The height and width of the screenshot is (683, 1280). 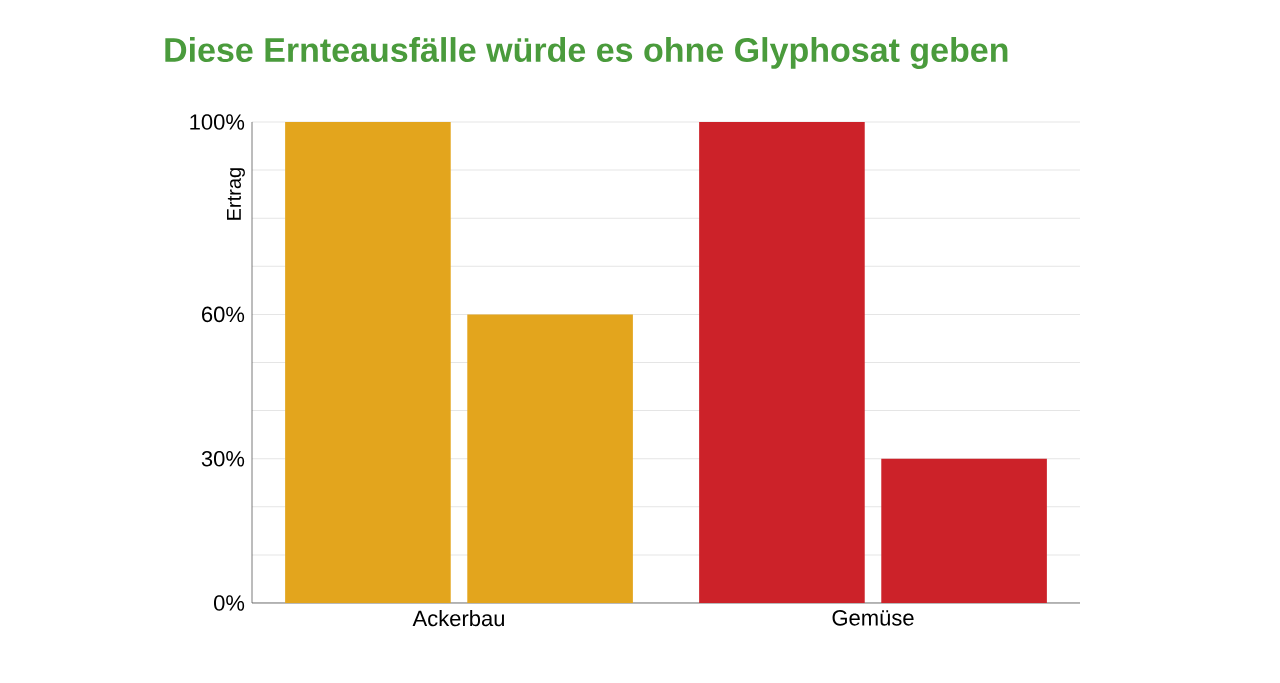 What do you see at coordinates (458, 618) in the screenshot?
I see `x-tick-label: Ackerbau` at bounding box center [458, 618].